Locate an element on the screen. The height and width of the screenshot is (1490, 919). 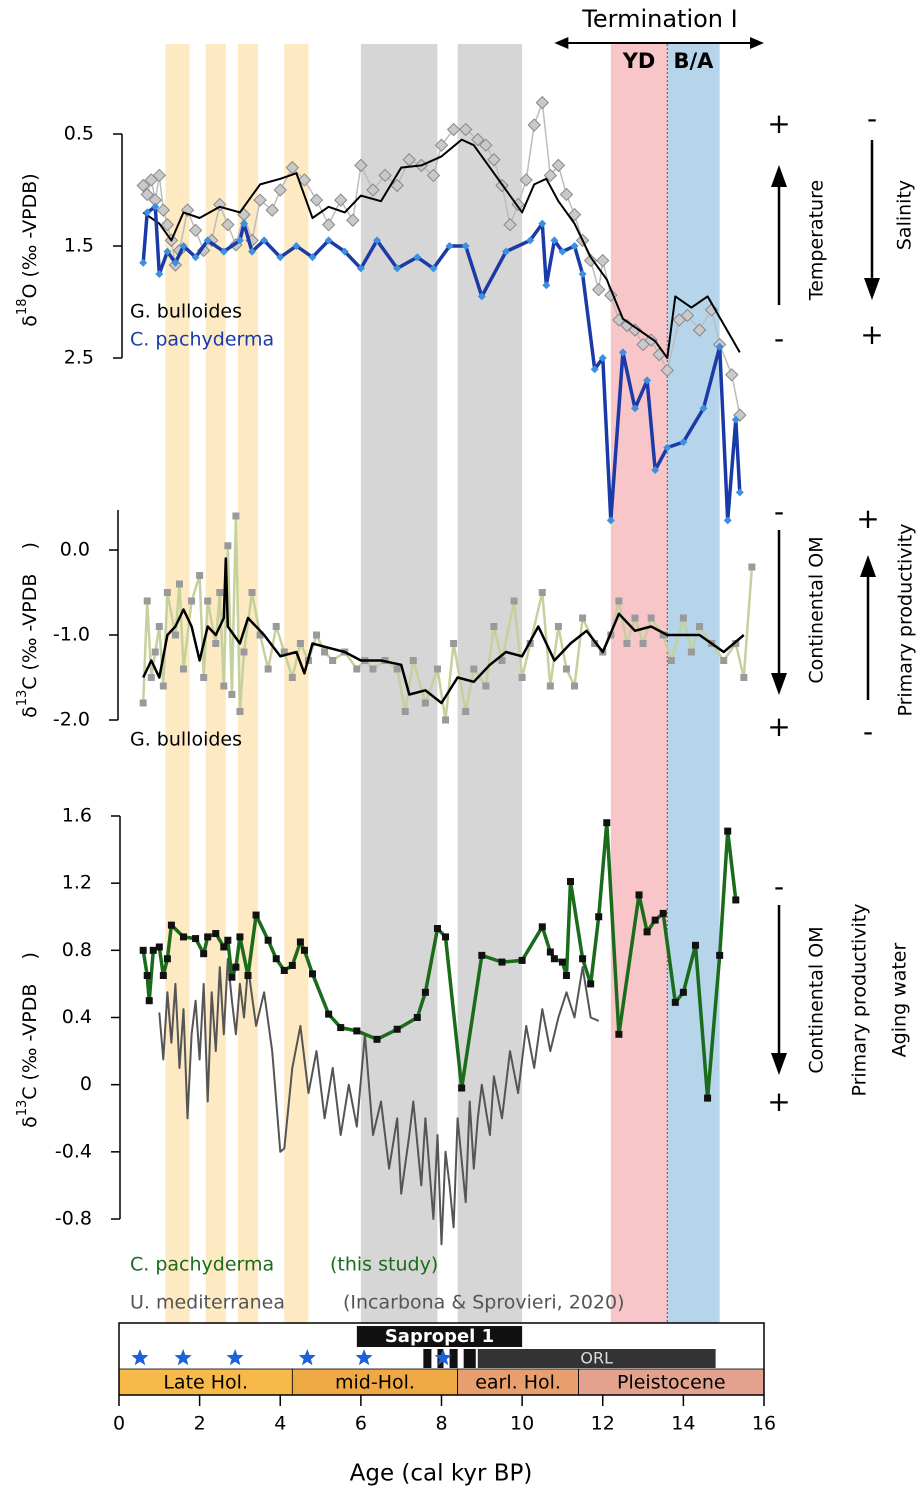
x-tick-label: 16 is located at coordinates (764, 1424).